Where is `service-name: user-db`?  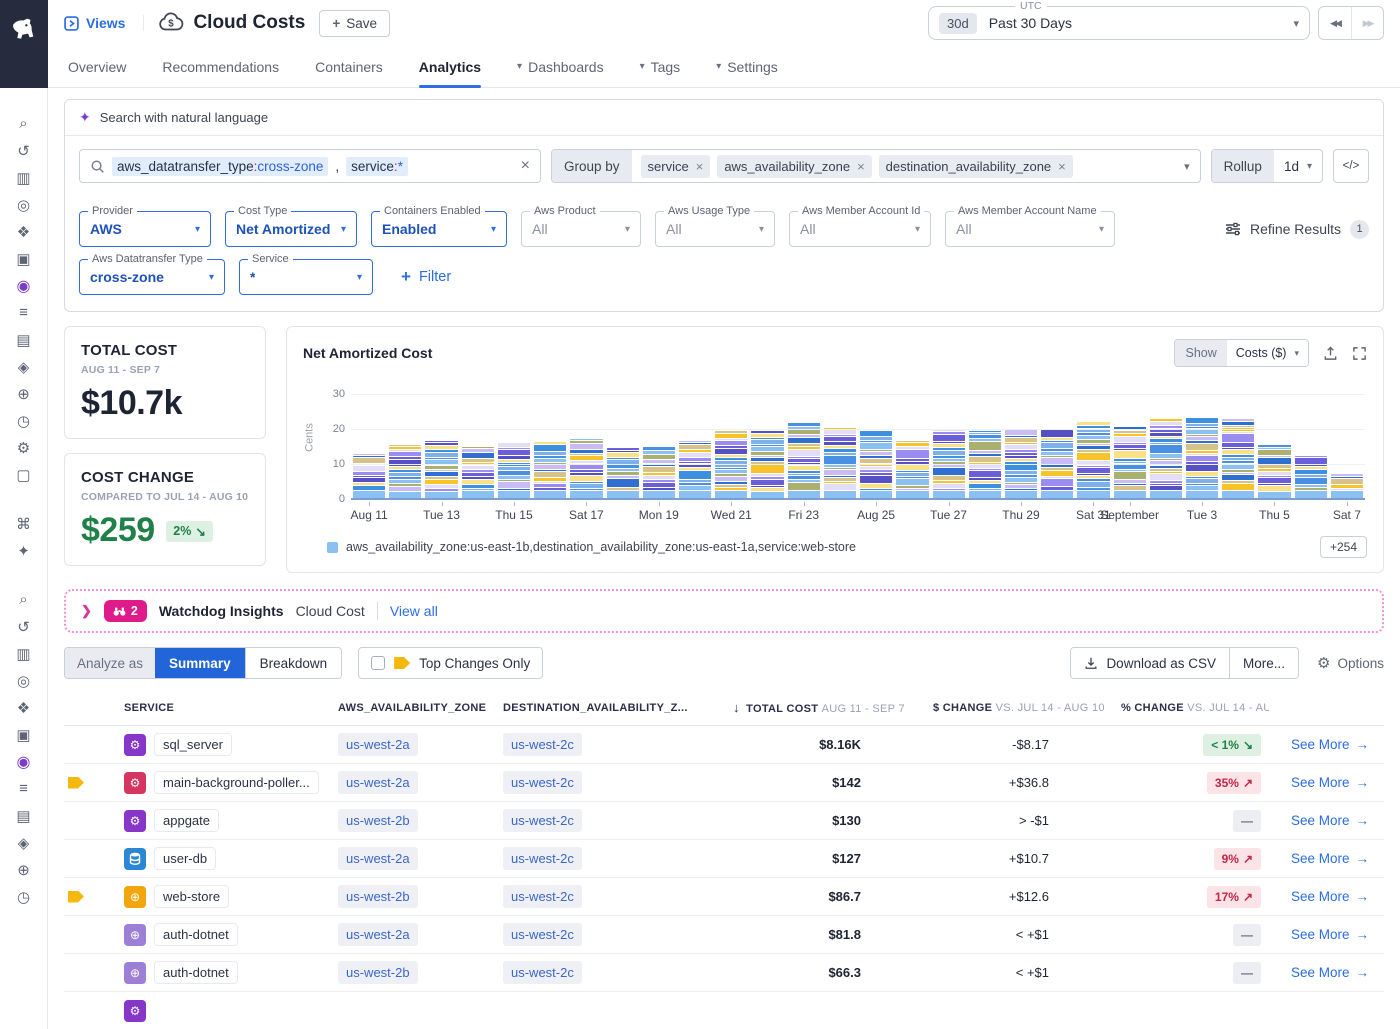
service-name: user-db is located at coordinates (185, 858).